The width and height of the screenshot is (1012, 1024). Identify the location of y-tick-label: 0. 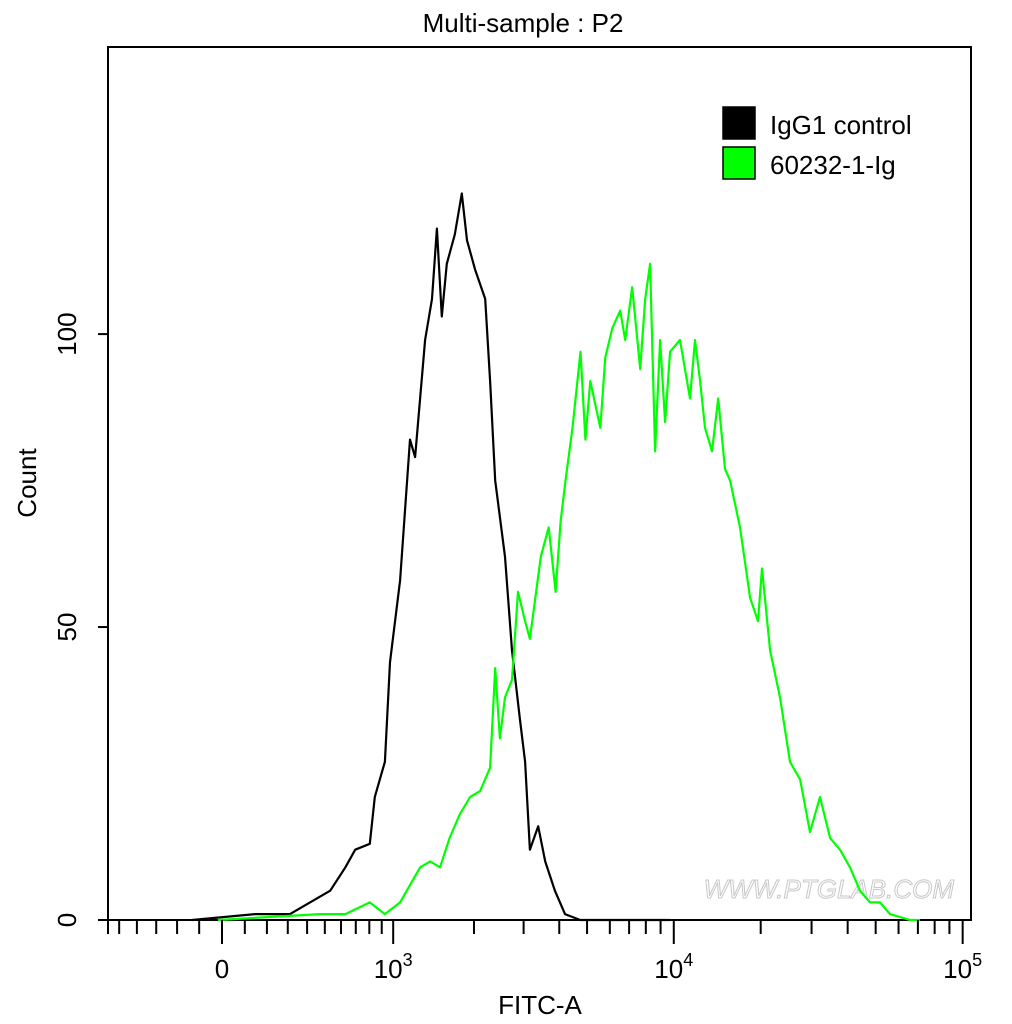
(67, 920).